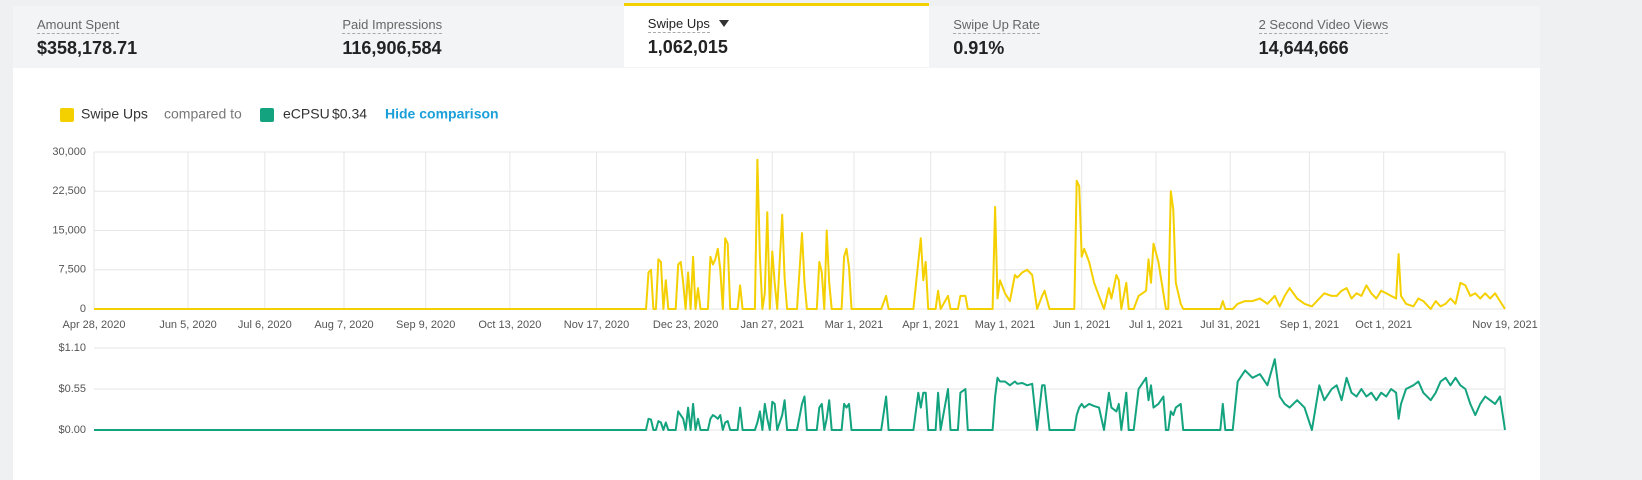  I want to click on x-tick-label: Mar 1, 2021, so click(854, 325).